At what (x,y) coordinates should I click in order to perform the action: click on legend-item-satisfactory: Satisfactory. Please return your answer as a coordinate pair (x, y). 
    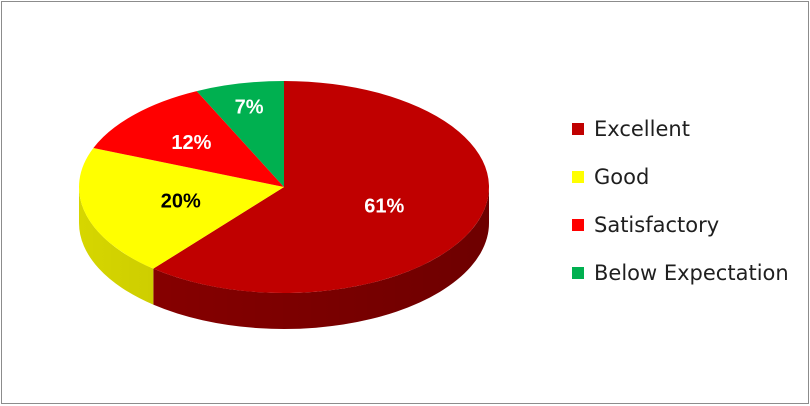
    Looking at the image, I should click on (687, 225).